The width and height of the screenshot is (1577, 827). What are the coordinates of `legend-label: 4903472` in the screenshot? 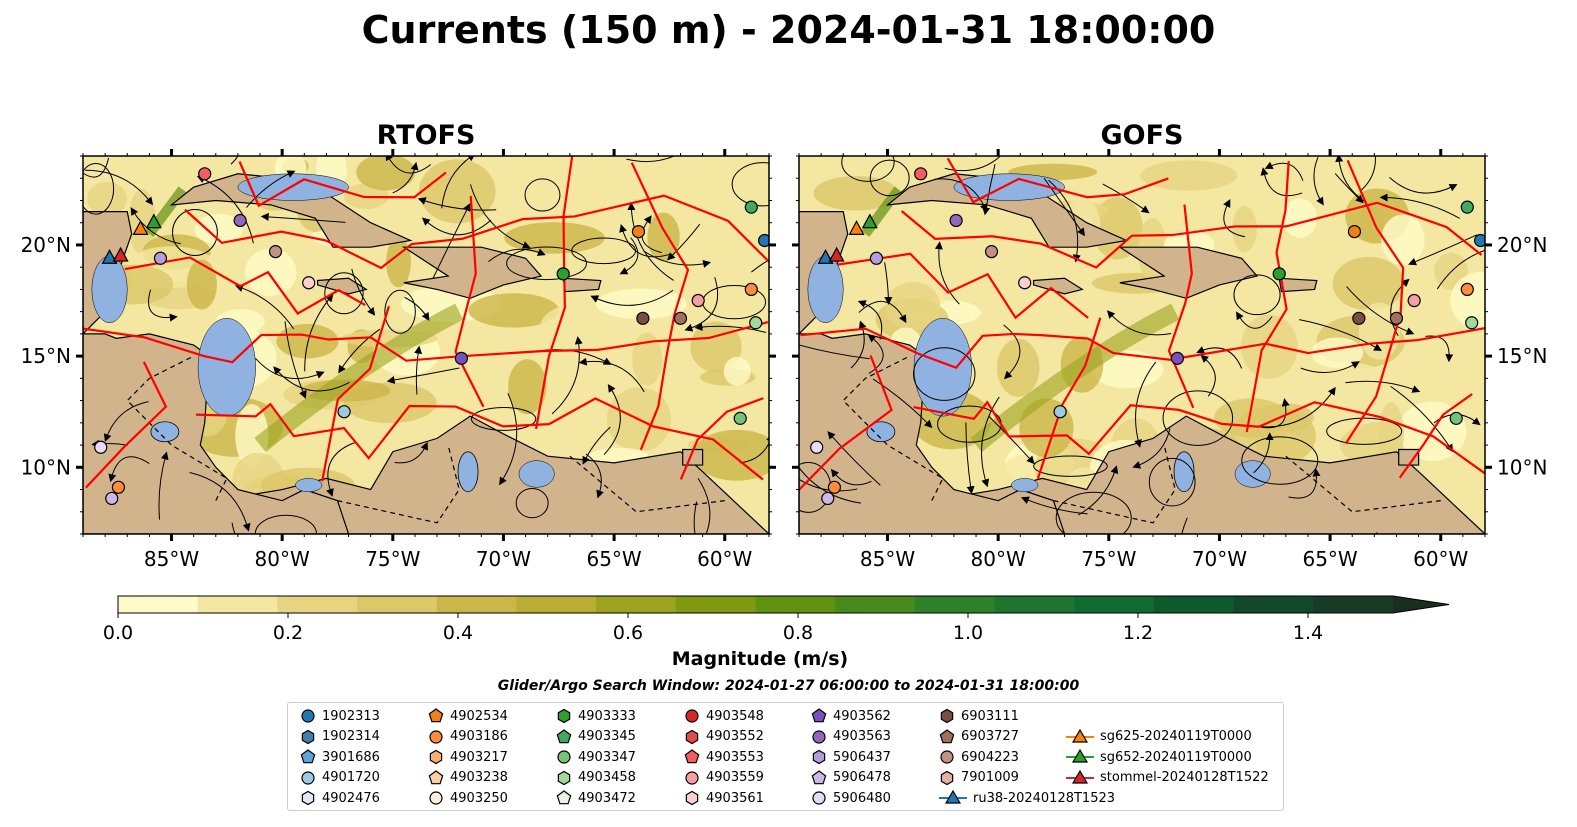 It's located at (607, 798).